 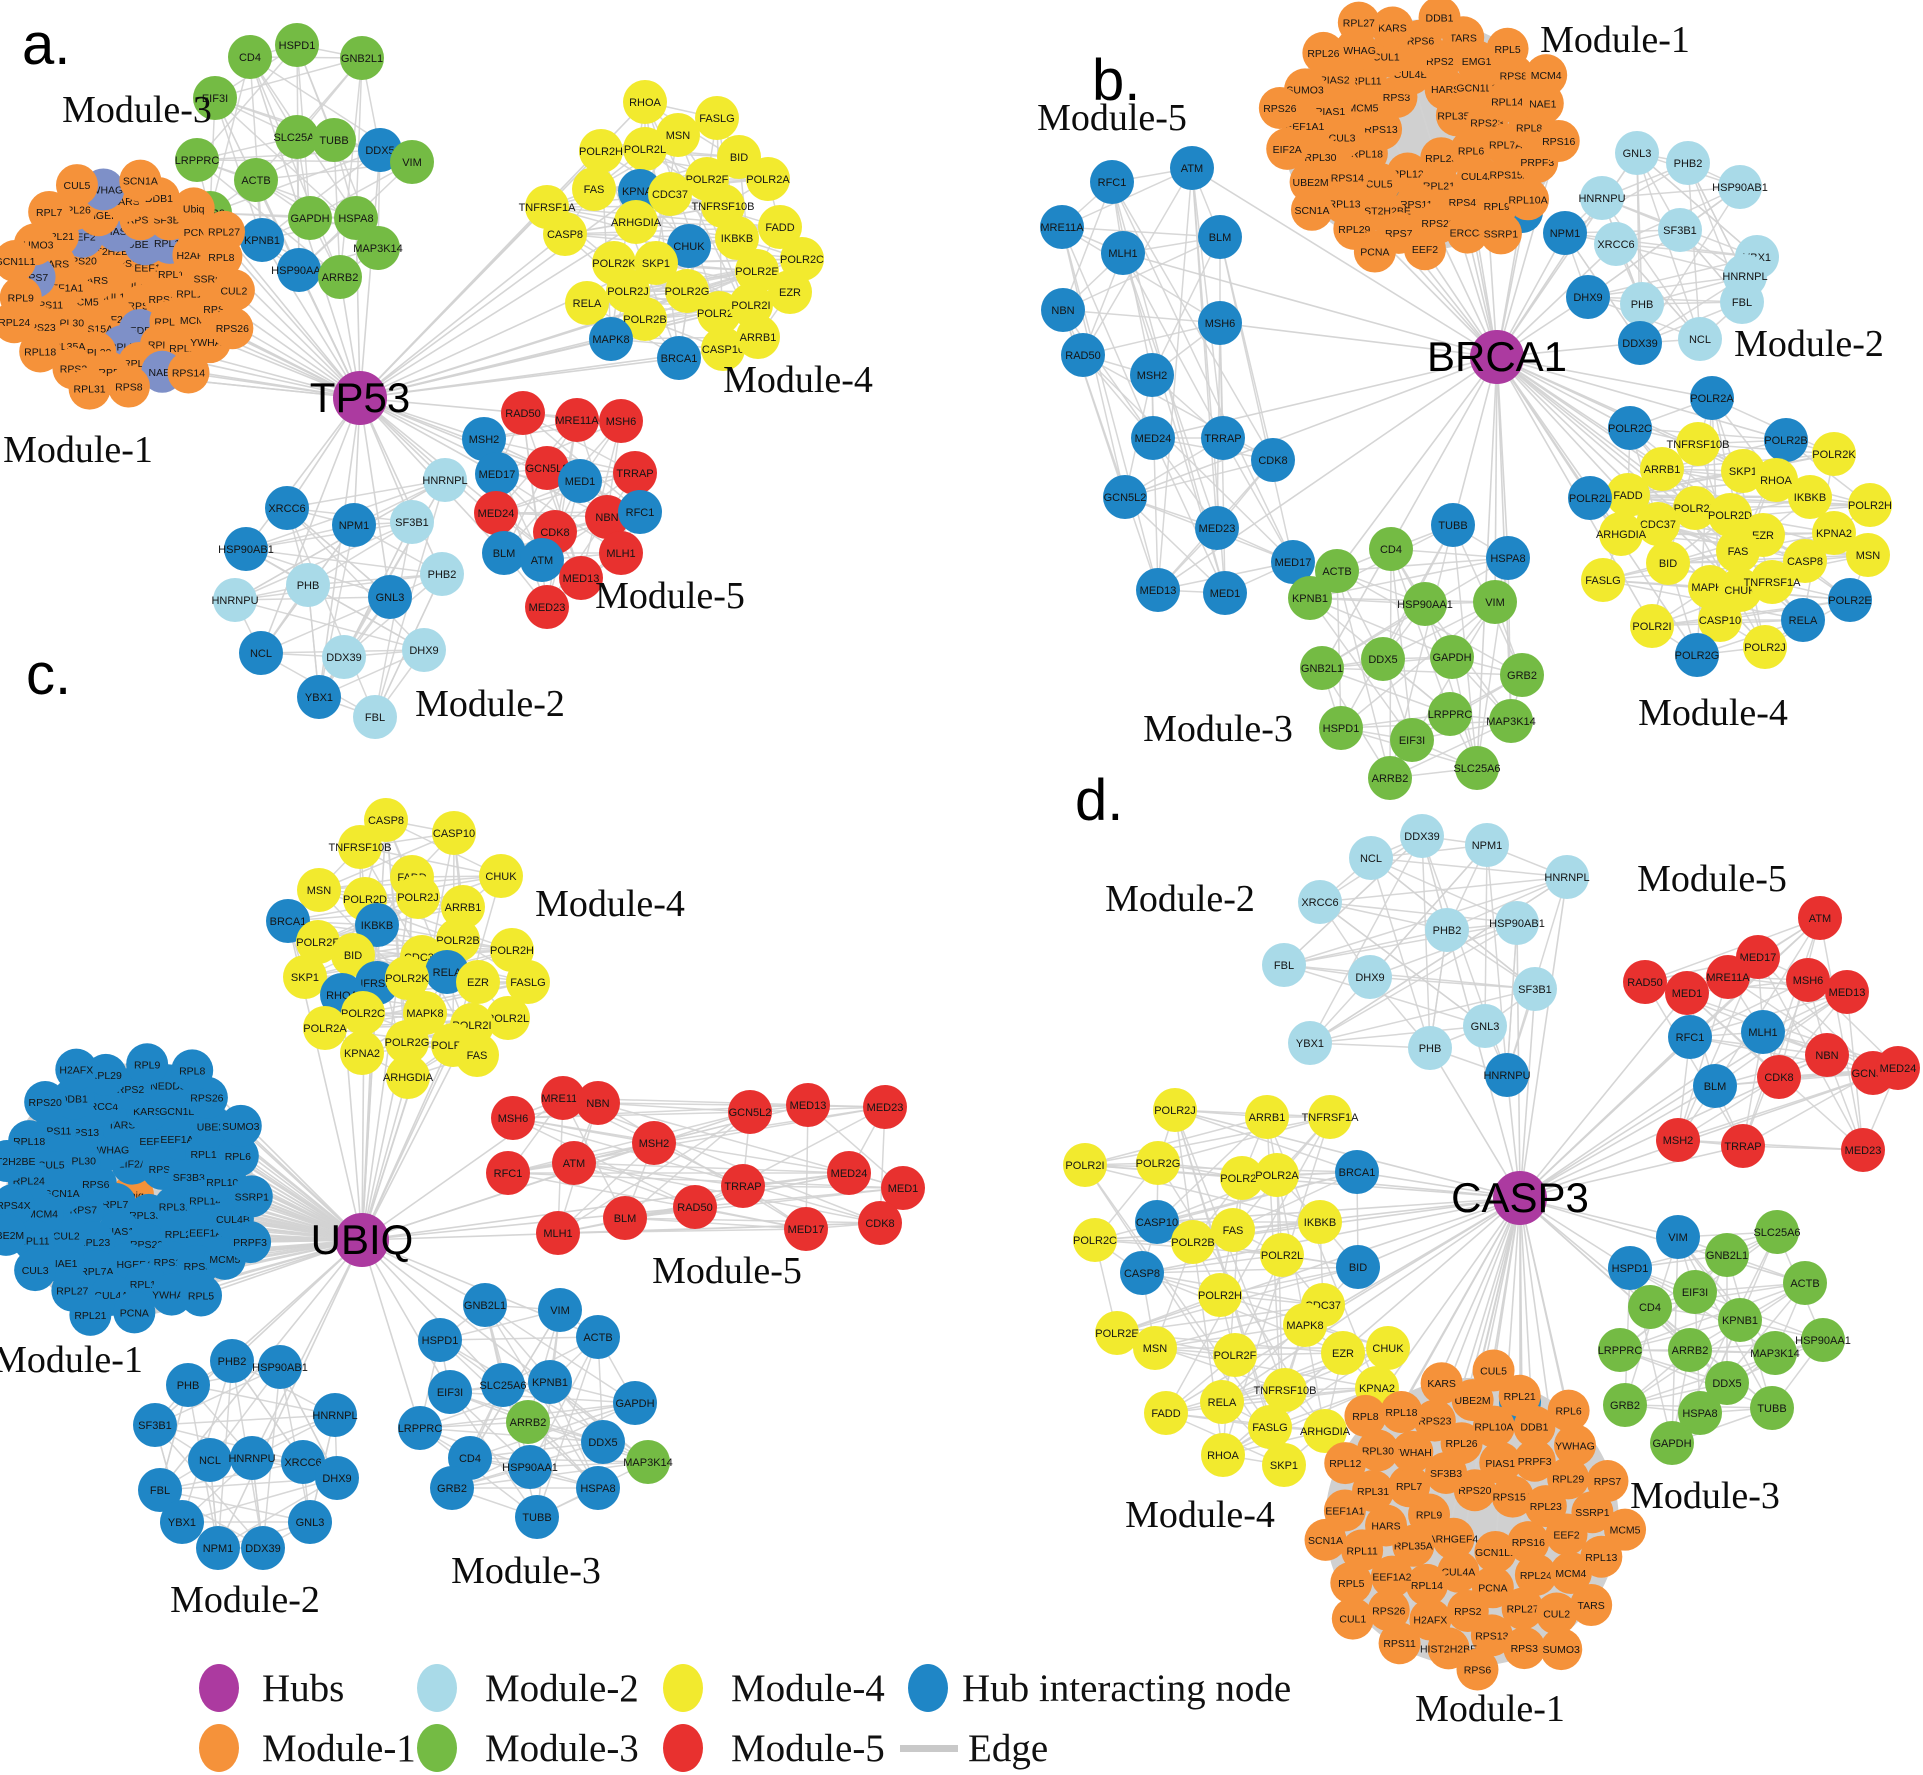 What do you see at coordinates (1847, 992) in the screenshot?
I see `node-MED13` at bounding box center [1847, 992].